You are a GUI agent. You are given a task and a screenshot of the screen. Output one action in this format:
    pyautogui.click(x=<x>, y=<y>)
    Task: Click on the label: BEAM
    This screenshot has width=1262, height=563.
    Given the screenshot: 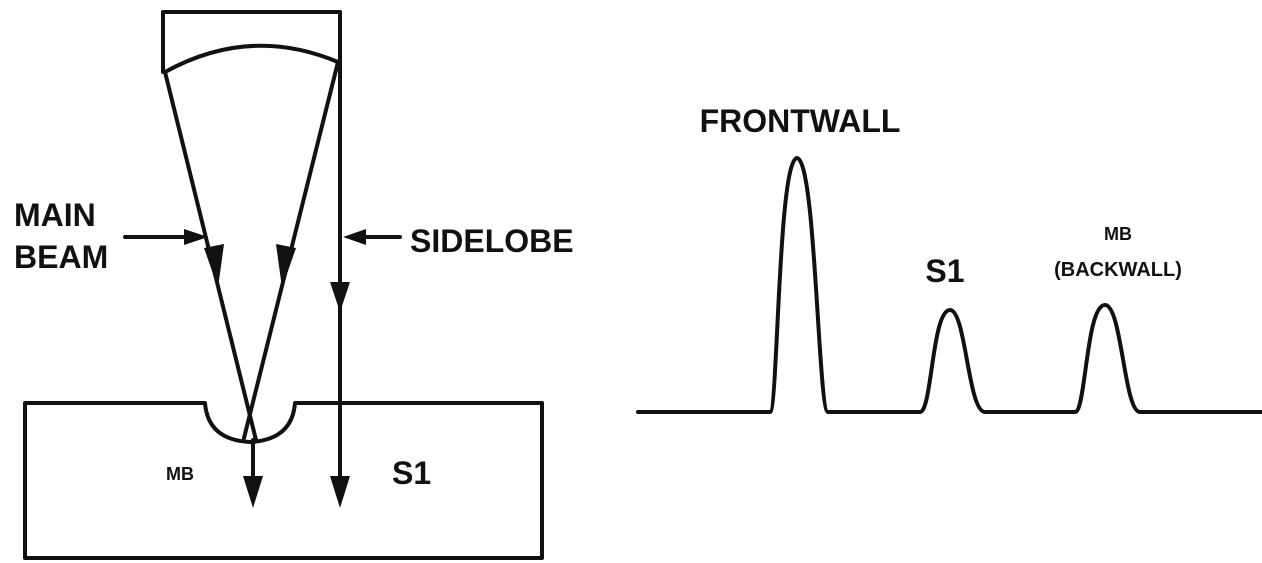 What is the action you would take?
    pyautogui.click(x=61, y=257)
    